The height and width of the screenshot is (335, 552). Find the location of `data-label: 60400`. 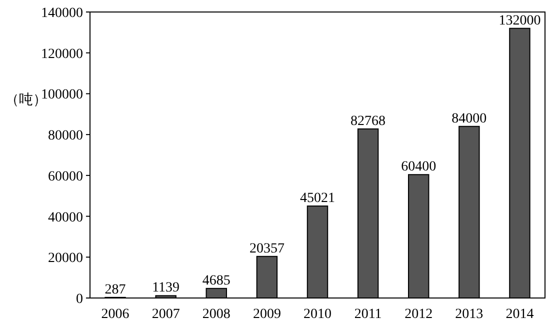

data-label: 60400 is located at coordinates (418, 167).